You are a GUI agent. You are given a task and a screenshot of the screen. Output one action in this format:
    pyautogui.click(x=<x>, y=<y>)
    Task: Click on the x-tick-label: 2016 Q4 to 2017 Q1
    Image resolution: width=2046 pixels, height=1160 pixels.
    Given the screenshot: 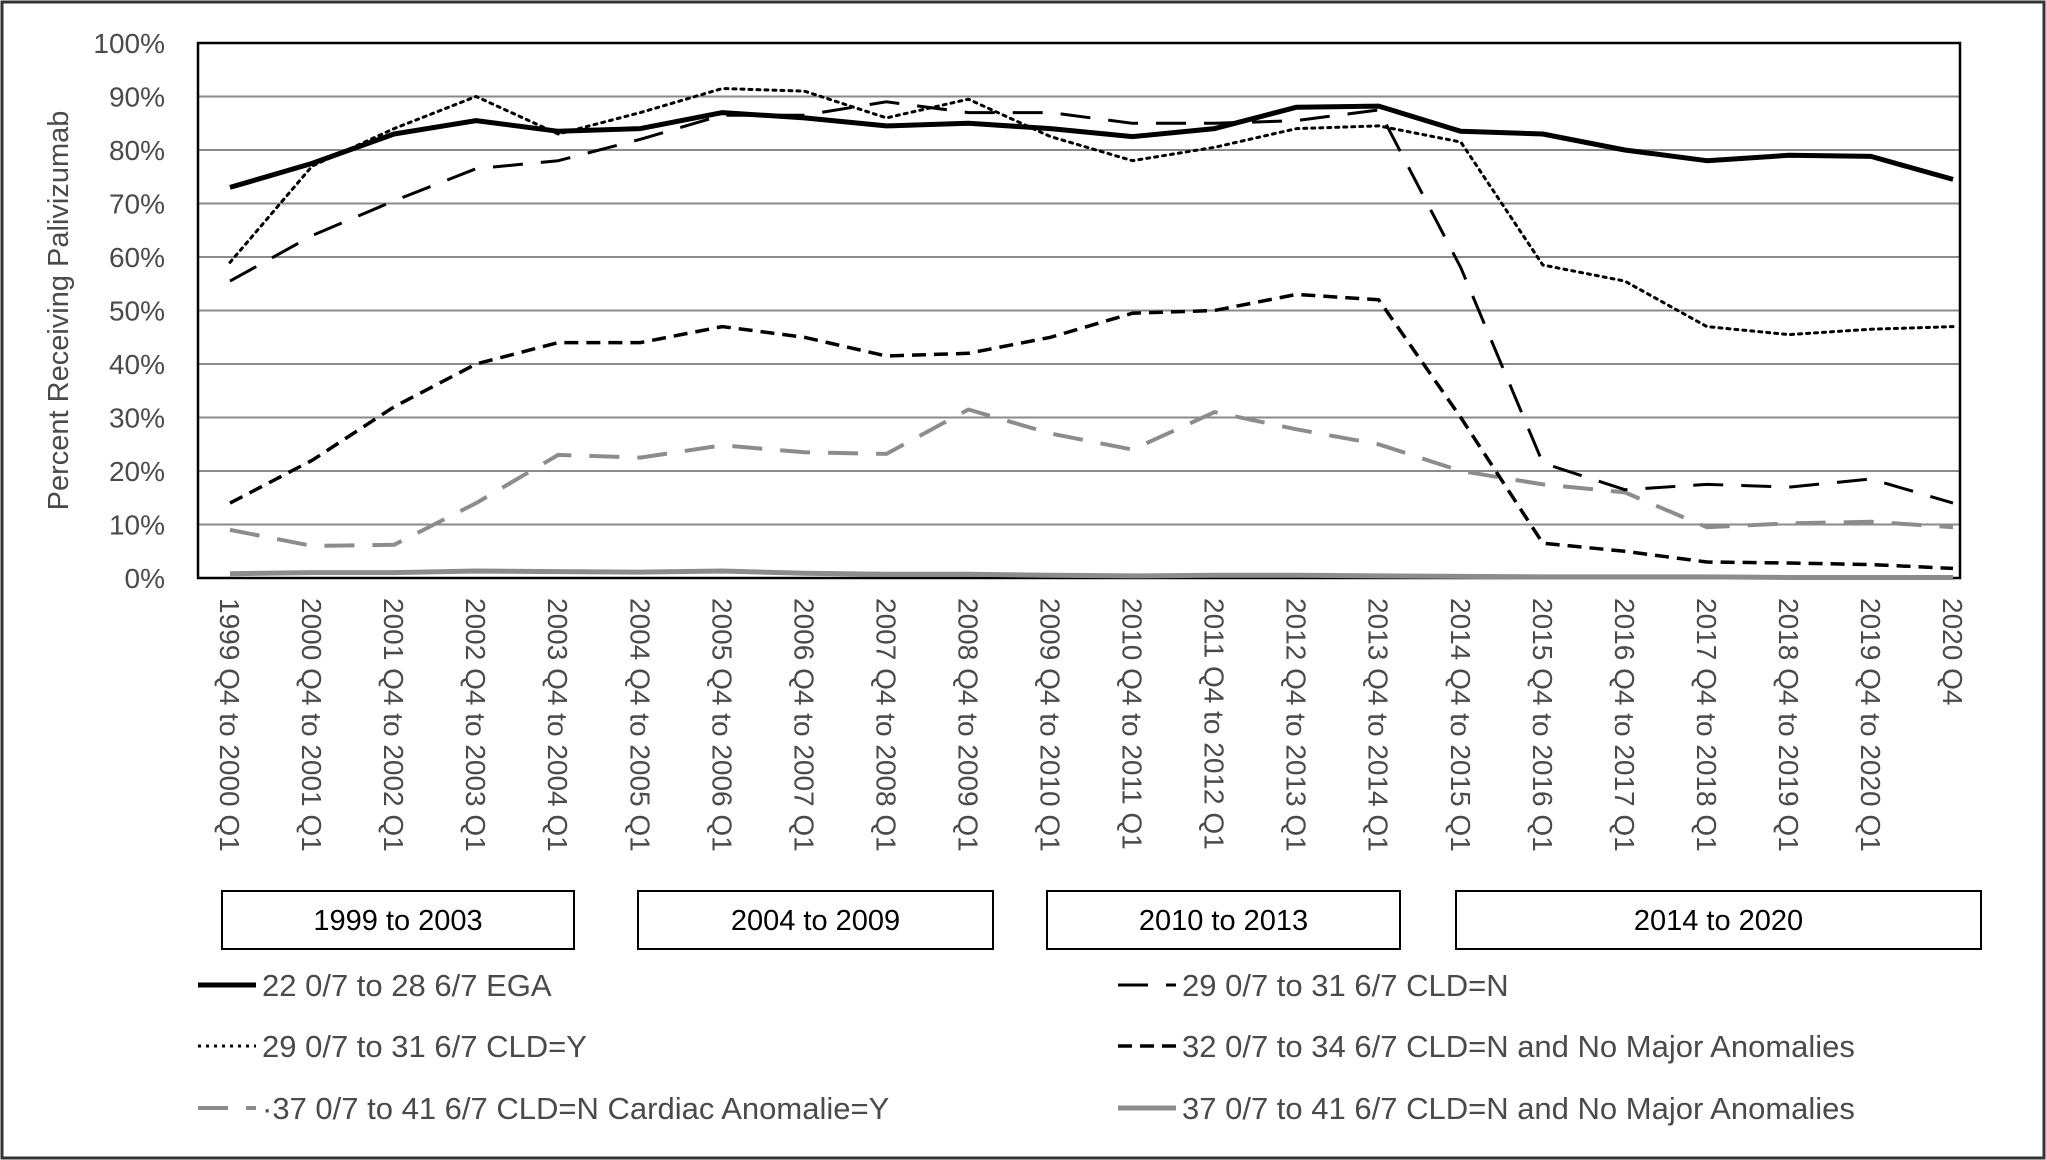 What is the action you would take?
    pyautogui.click(x=1624, y=725)
    